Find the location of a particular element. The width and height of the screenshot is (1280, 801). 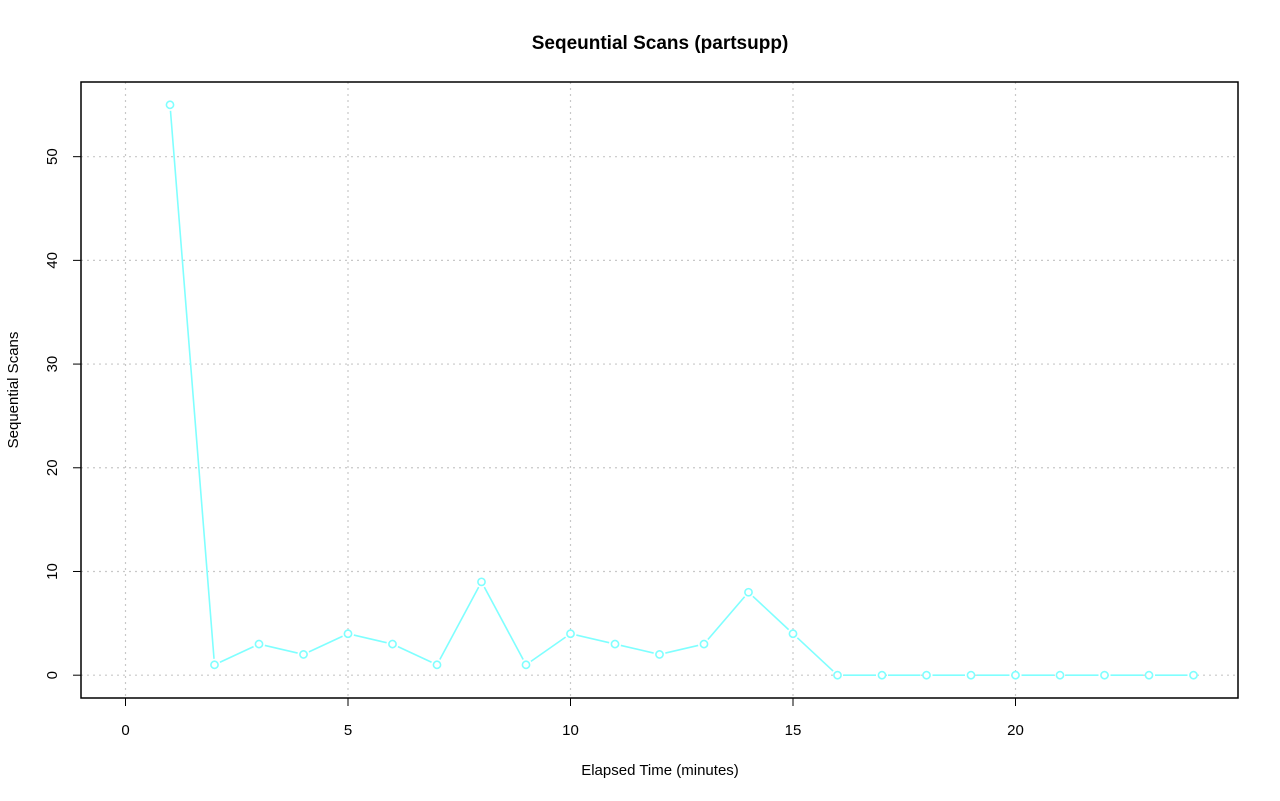

chart-title: Seqeuntial Scans (partsupp) is located at coordinates (660, 43).